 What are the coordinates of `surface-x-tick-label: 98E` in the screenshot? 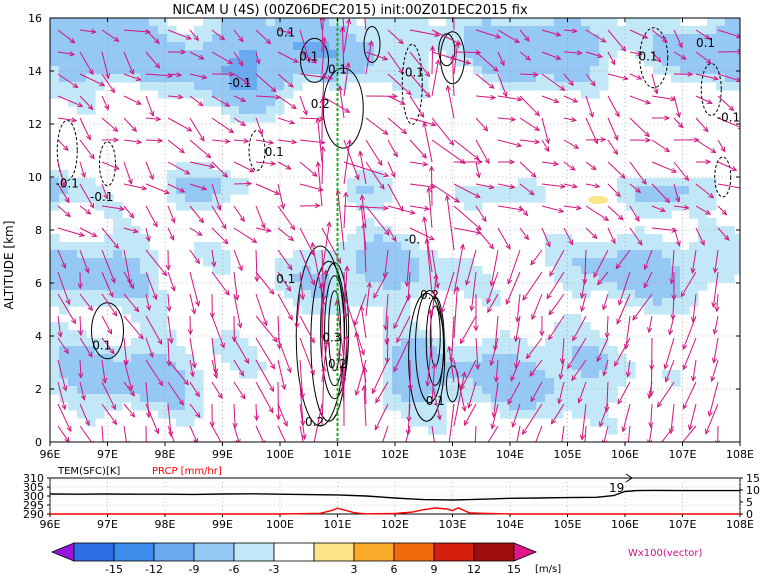 It's located at (165, 524).